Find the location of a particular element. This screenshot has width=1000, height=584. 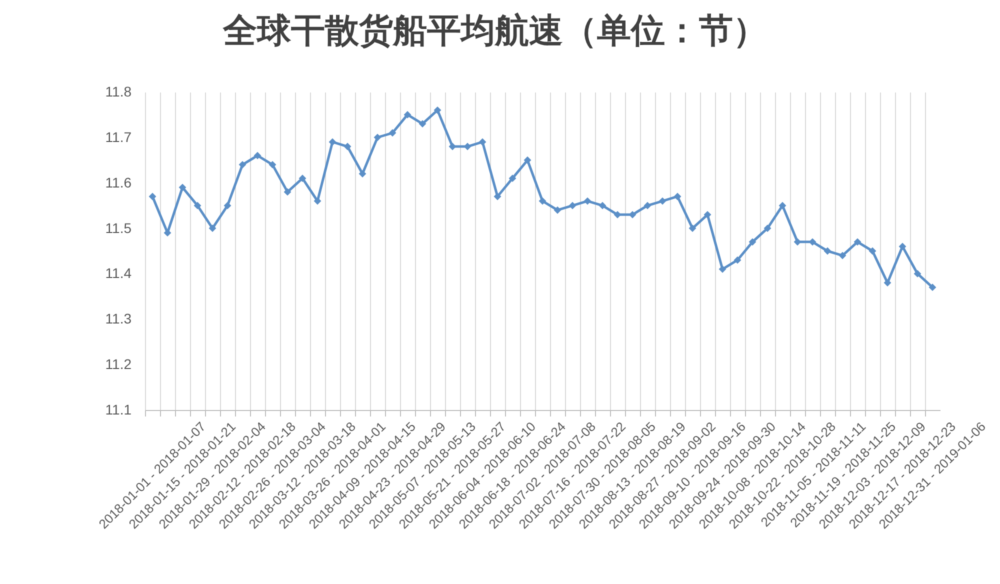

y-tick-label: 11.6 is located at coordinates (118, 182).